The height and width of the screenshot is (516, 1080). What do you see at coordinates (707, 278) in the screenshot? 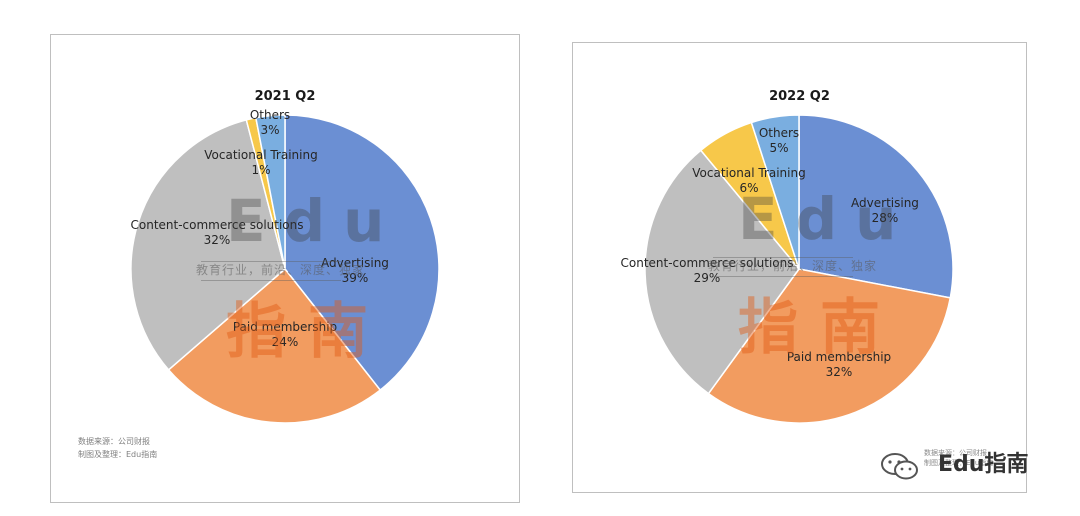
I see `slice-percent-label: 29%` at bounding box center [707, 278].